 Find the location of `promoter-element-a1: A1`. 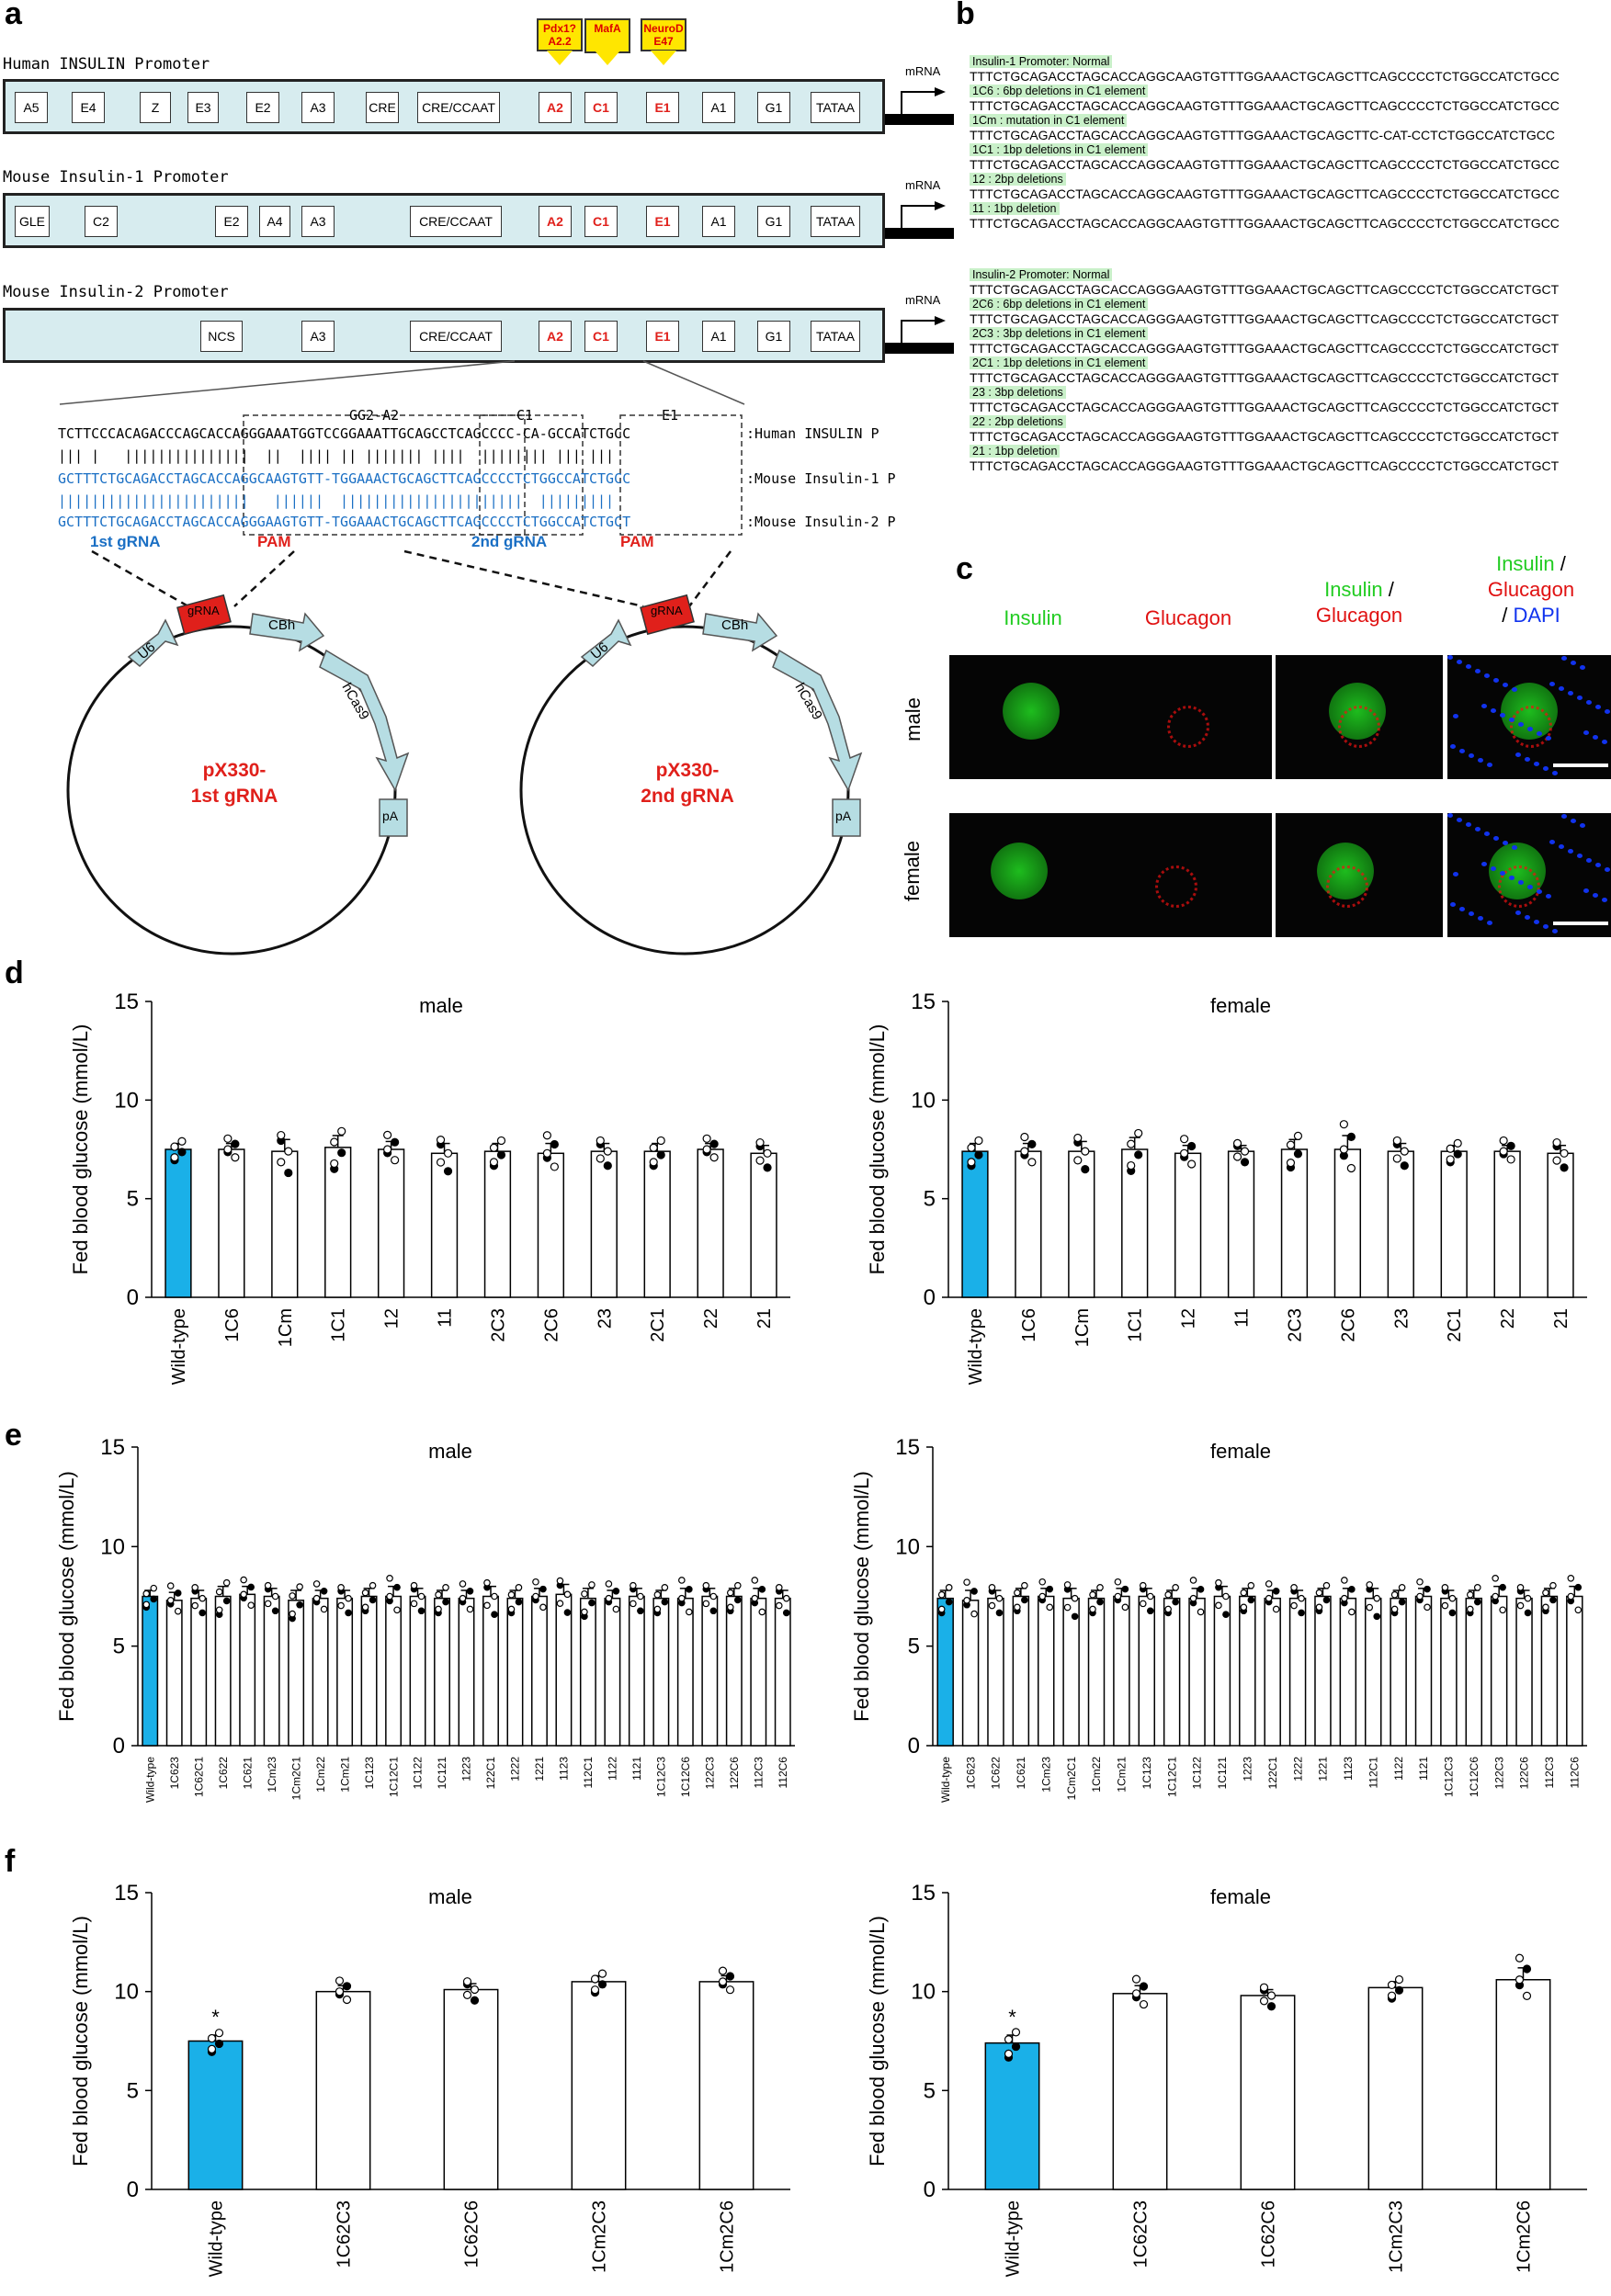

promoter-element-a1: A1 is located at coordinates (718, 336).